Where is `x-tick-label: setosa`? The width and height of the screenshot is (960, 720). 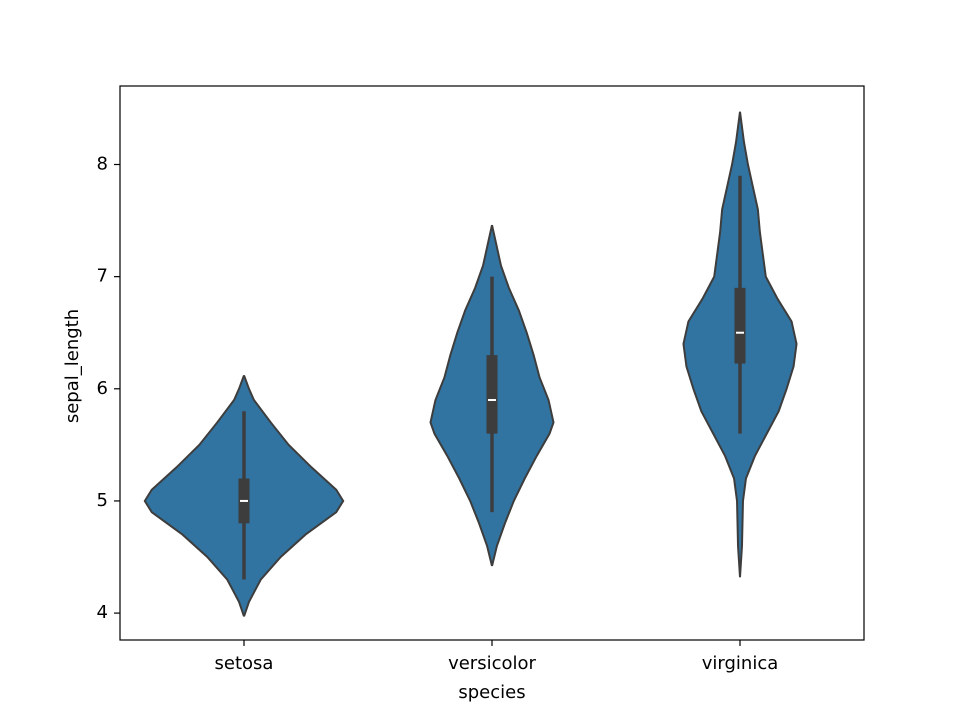 x-tick-label: setosa is located at coordinates (244, 663).